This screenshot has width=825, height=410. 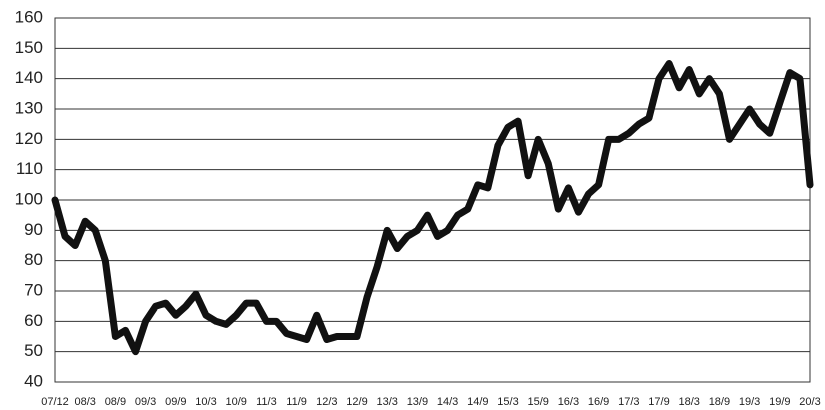 What do you see at coordinates (326, 402) in the screenshot?
I see `x-tick-label: 12/3` at bounding box center [326, 402].